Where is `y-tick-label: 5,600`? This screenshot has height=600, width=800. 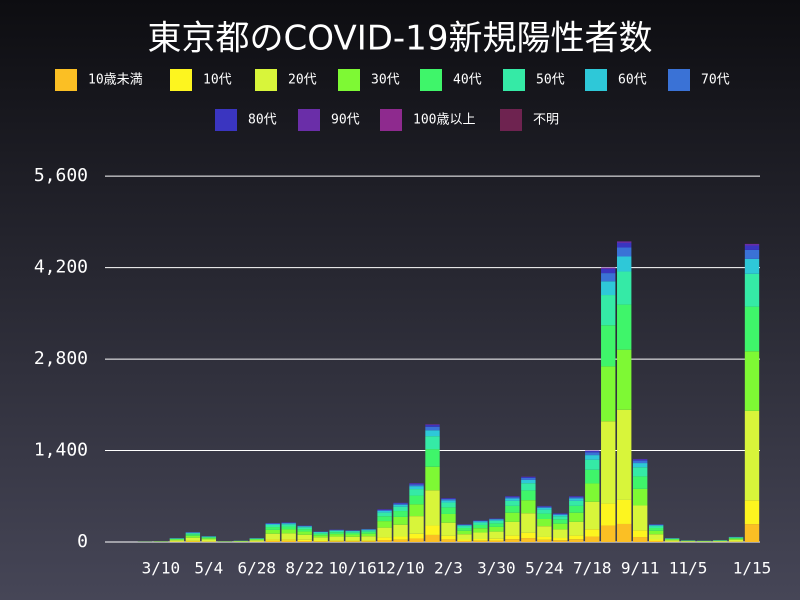
y-tick-label: 5,600 is located at coordinates (61, 175).